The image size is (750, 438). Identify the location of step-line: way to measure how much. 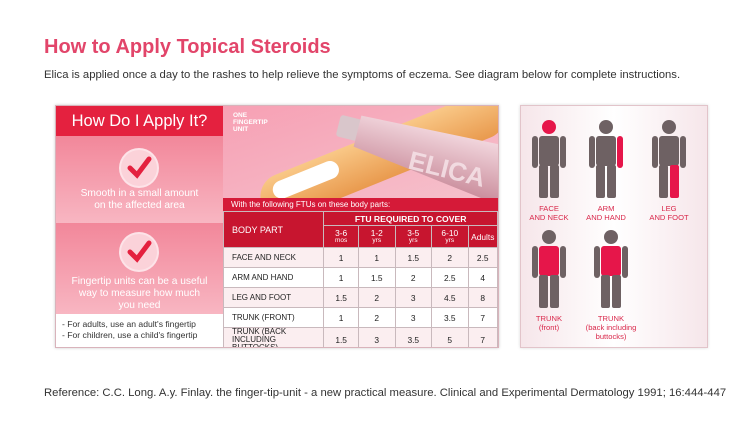
(139, 293).